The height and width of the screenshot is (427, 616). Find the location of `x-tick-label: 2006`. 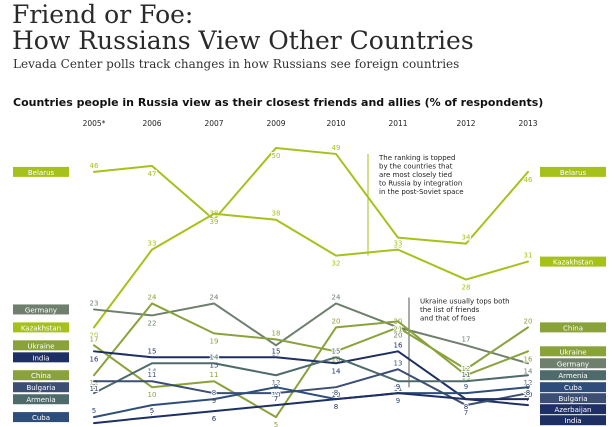

x-tick-label: 2006 is located at coordinates (151, 123).